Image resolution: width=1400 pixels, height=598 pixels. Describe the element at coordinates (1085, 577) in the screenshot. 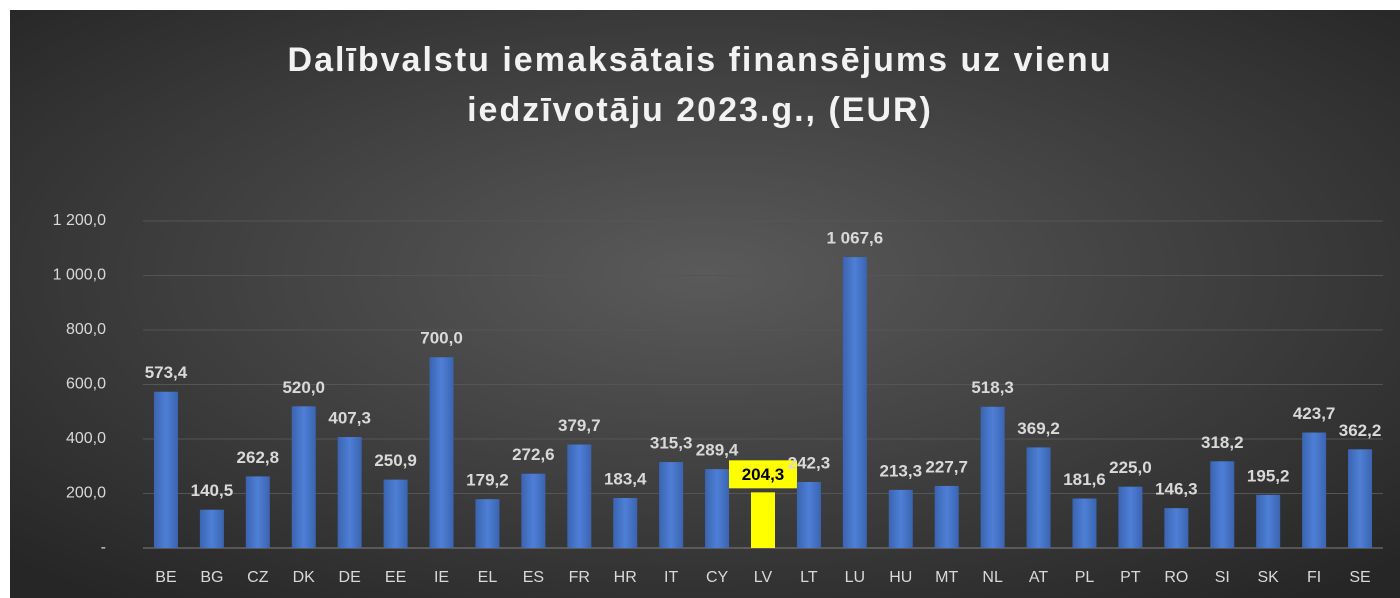

I see `x-tick-label: PL` at that location.